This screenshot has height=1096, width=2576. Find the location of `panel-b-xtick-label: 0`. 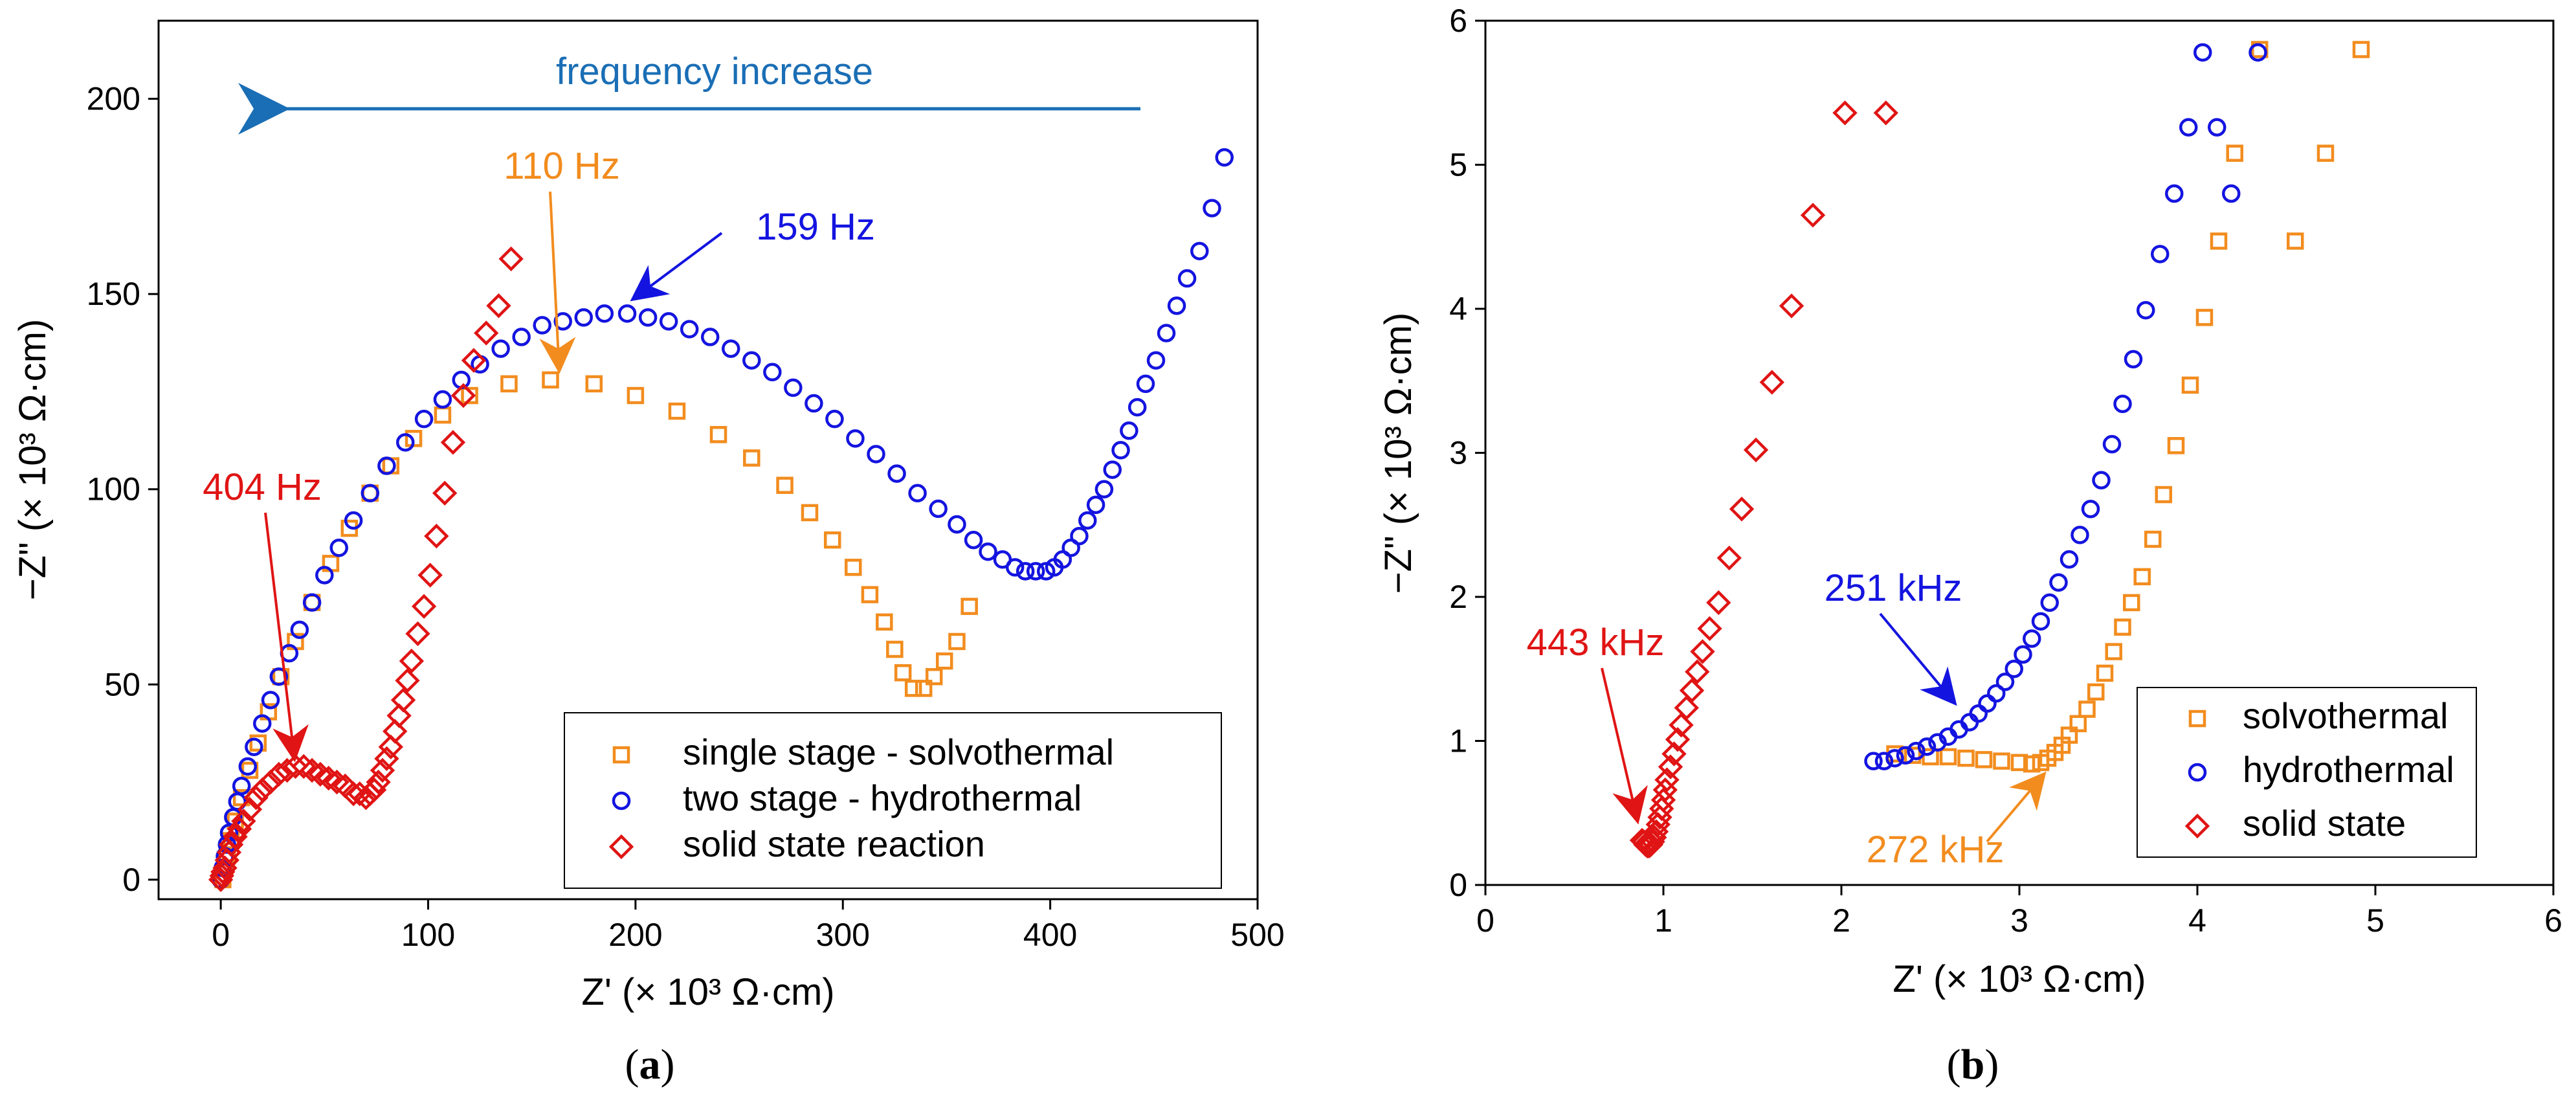

panel-b-xtick-label: 0 is located at coordinates (1485, 921).